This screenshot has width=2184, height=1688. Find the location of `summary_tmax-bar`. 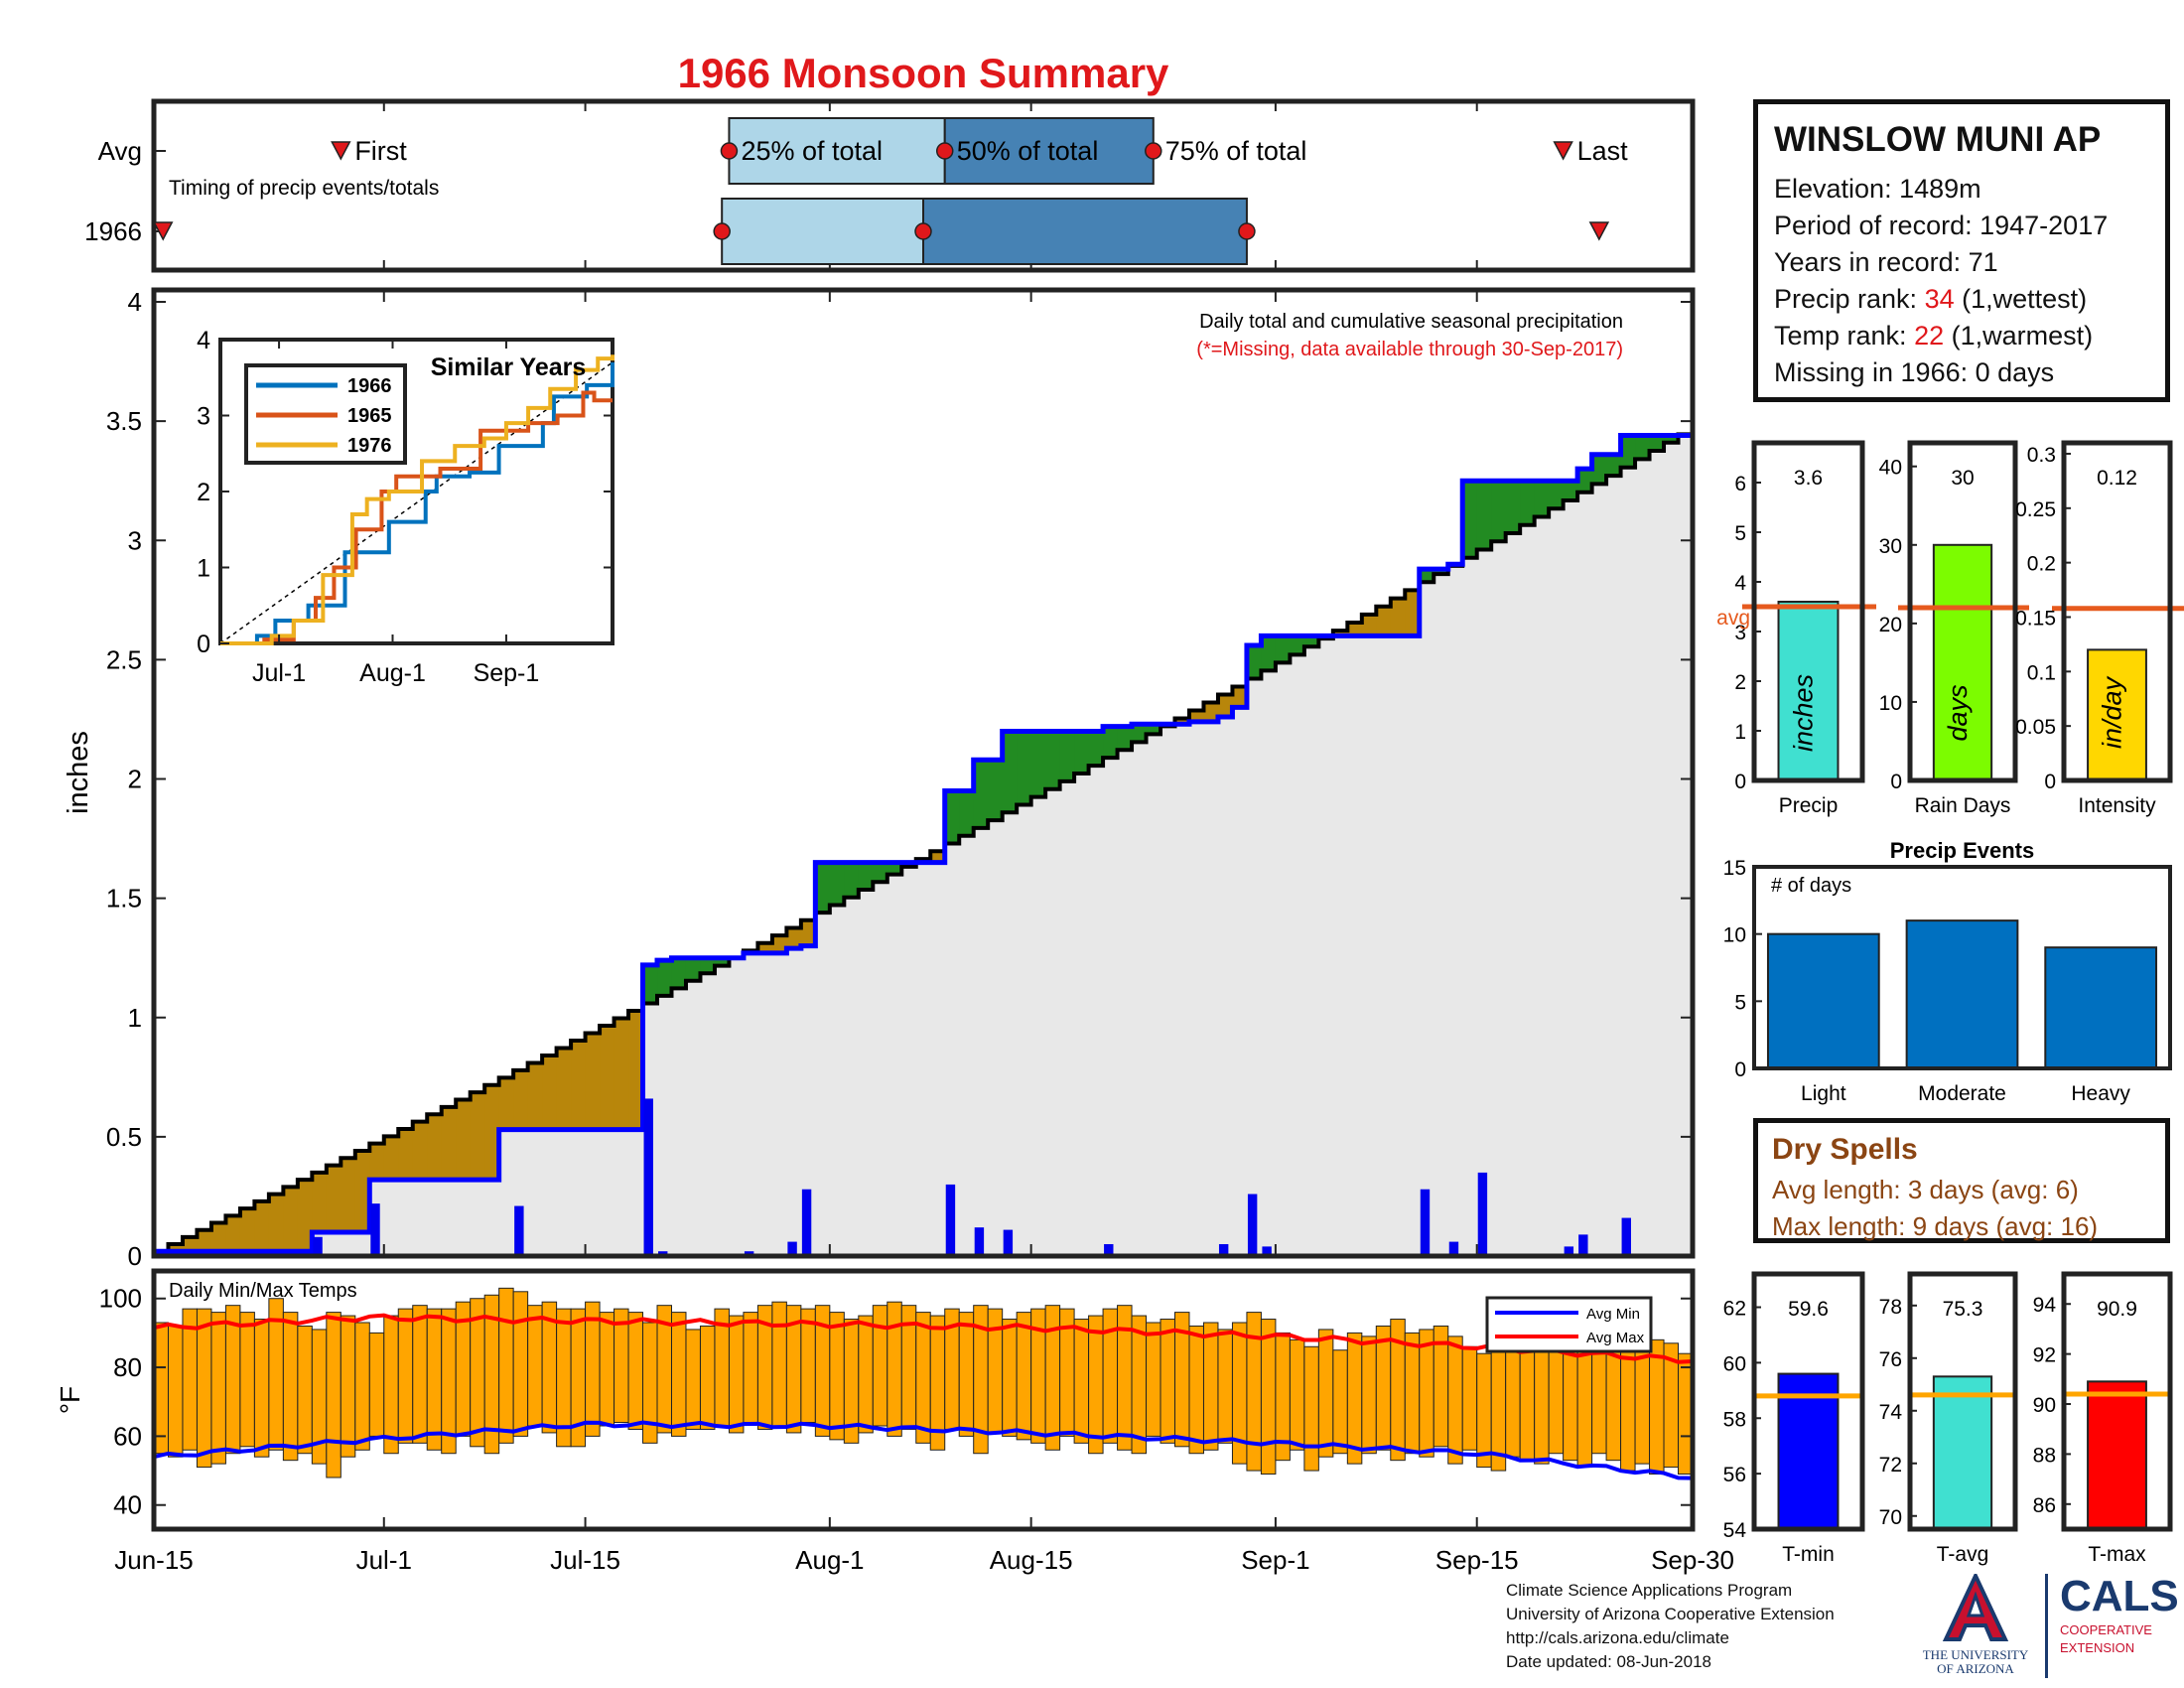

summary_tmax-bar is located at coordinates (2117, 1455).